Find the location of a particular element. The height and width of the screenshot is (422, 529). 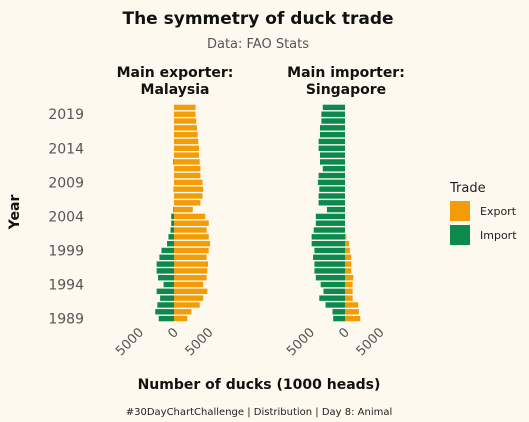

bar-import-singapore-2002 is located at coordinates (329, 230).